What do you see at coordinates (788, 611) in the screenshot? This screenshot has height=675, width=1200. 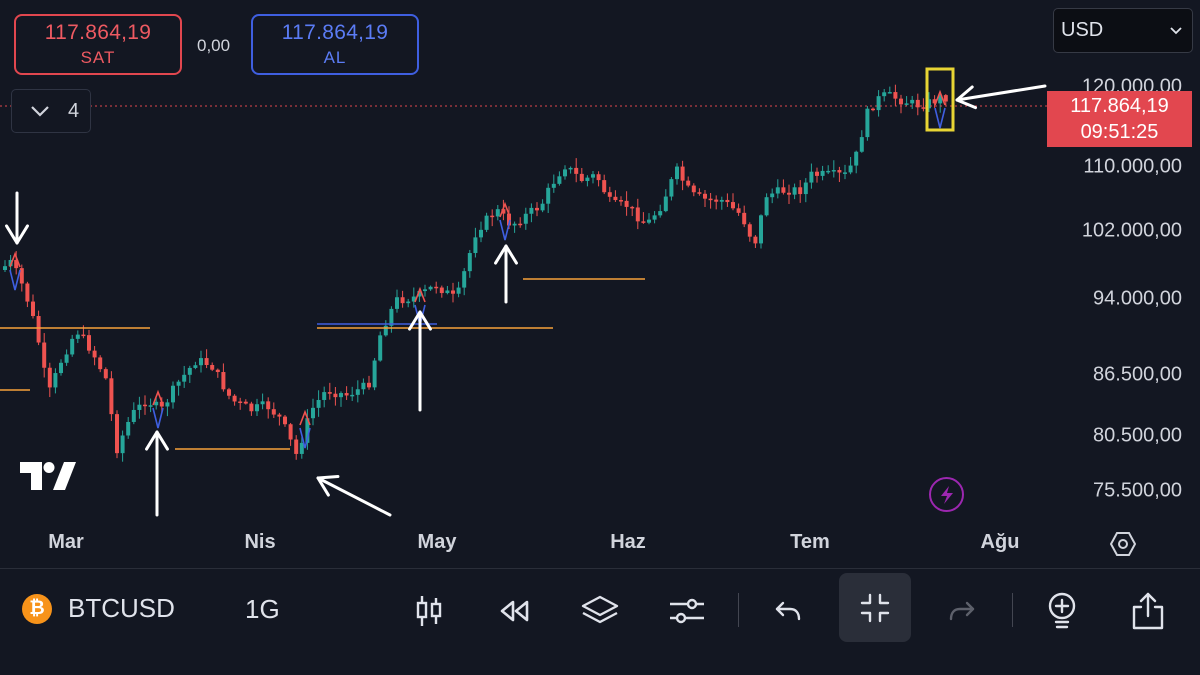 I see `undo-icon` at bounding box center [788, 611].